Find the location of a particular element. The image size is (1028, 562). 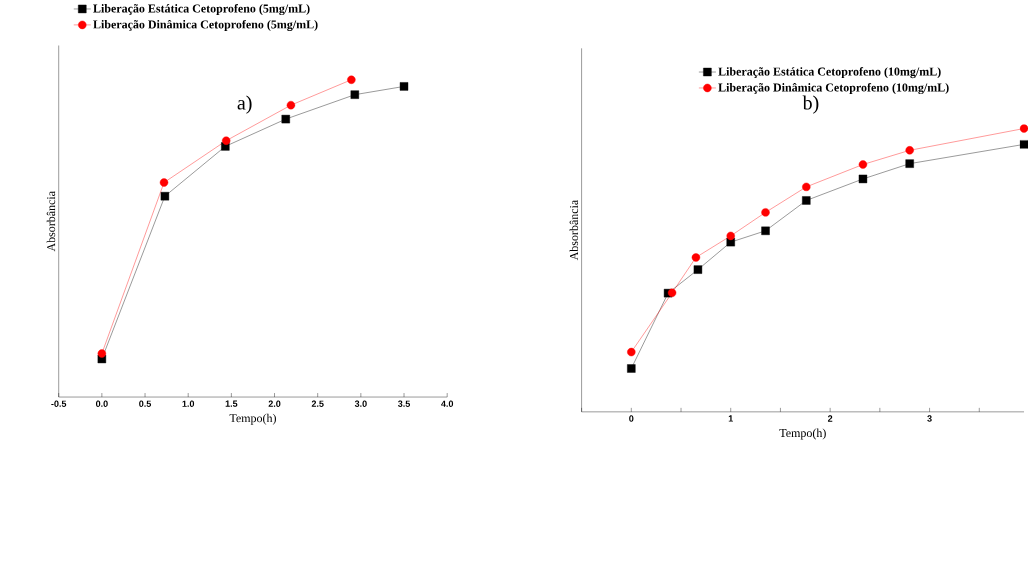

legend-label: Liberação Estática Cetoprofeno (5mg/mL) is located at coordinates (201, 9).